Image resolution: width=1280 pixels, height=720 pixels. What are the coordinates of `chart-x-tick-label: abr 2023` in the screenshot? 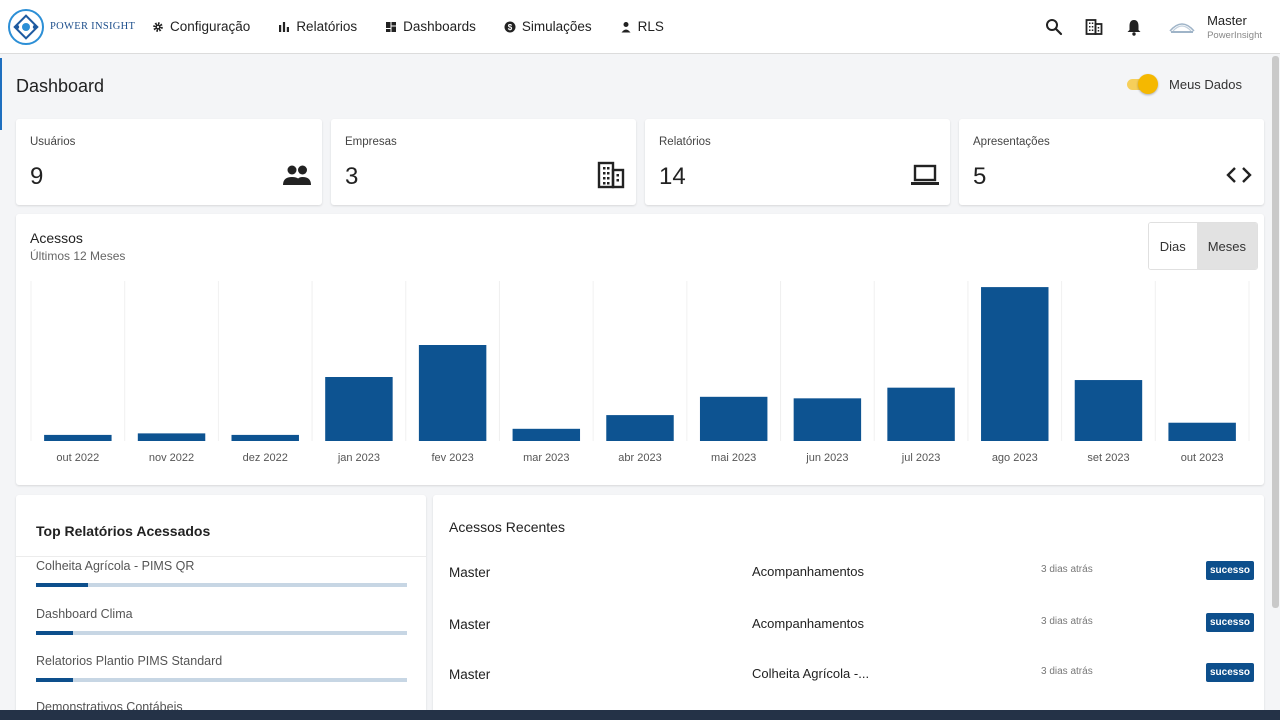 It's located at (639, 458).